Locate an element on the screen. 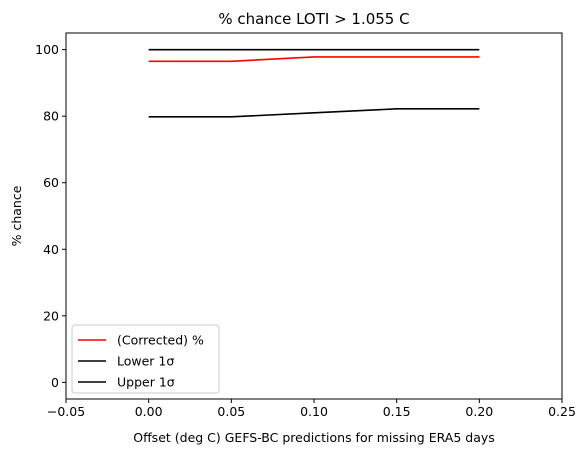 This screenshot has width=586, height=455. y-tick-label: 60 is located at coordinates (51, 182).